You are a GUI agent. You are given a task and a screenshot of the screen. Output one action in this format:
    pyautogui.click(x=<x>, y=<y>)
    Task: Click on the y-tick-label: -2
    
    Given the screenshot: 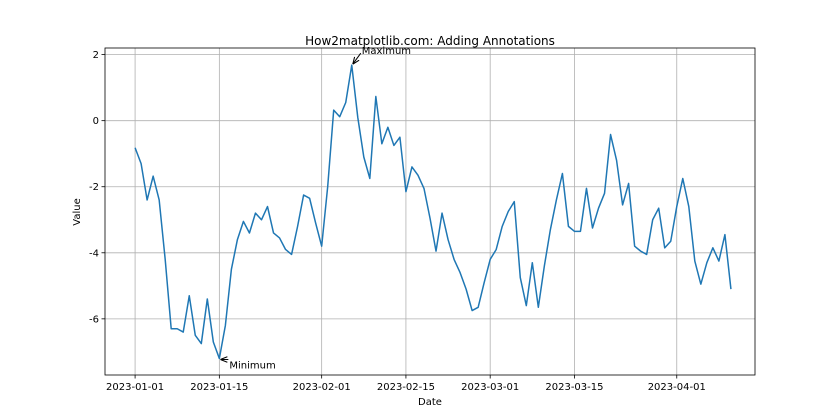 What is the action you would take?
    pyautogui.click(x=94, y=187)
    